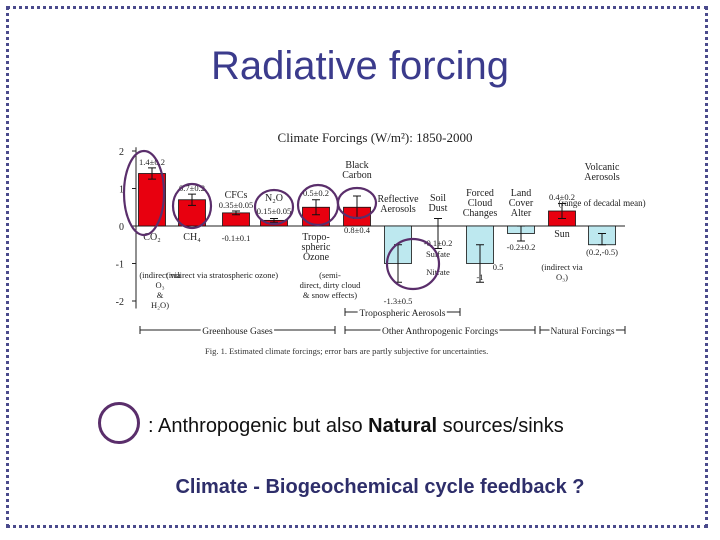  I want to click on category-label-forced-cloud: Forced Cloud Changes, so click(480, 203).